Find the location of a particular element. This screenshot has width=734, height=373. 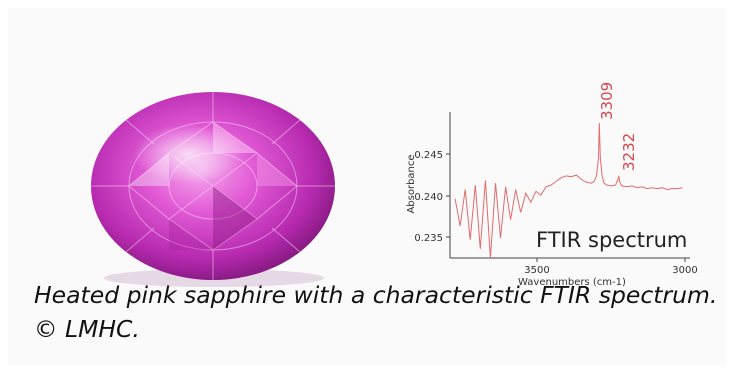

ftir-inset-label: FTIR spectrum is located at coordinates (611, 240).